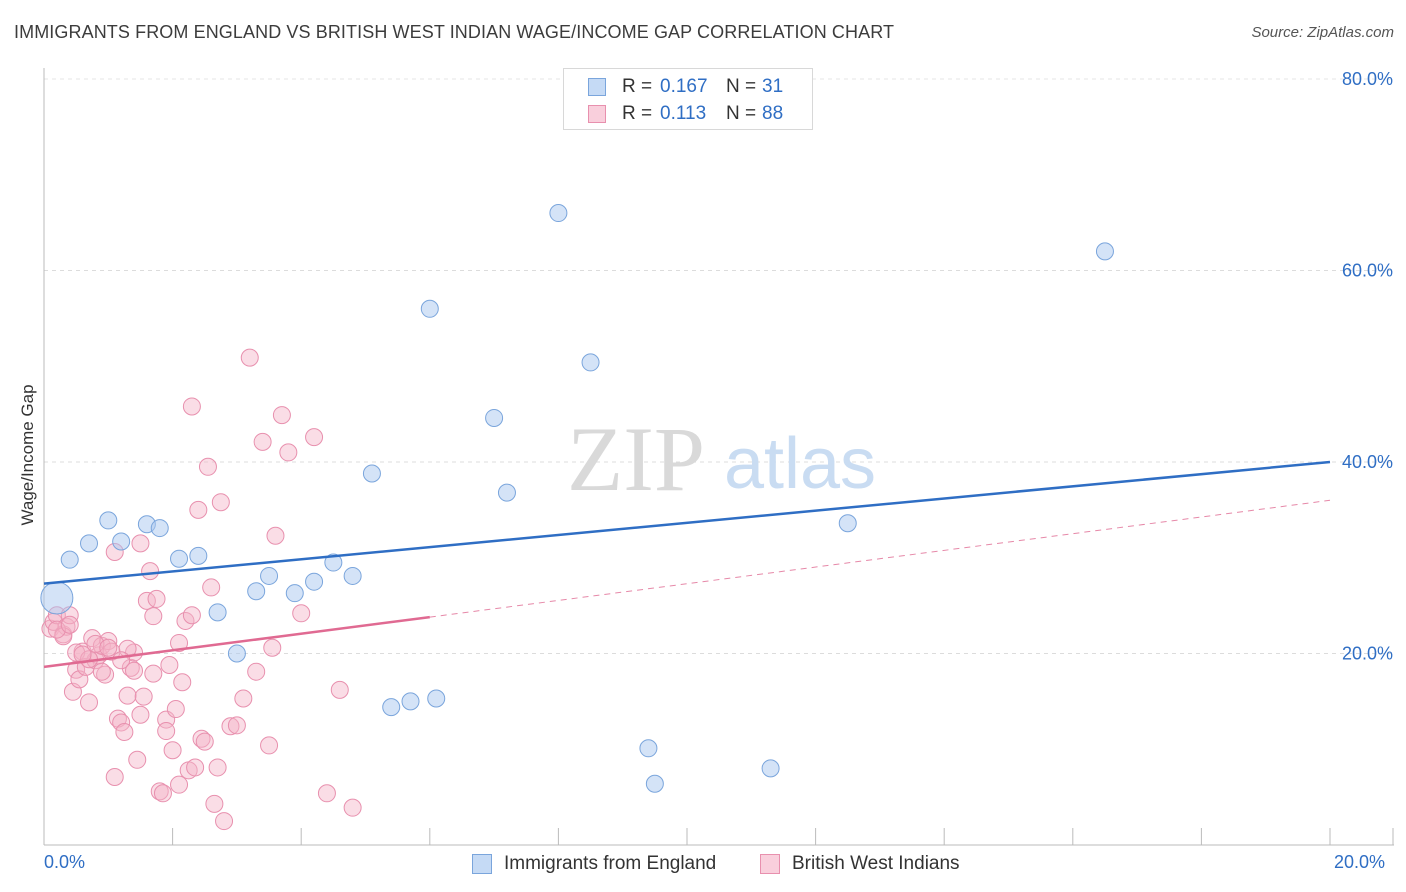  What do you see at coordinates (597, 114) in the screenshot?
I see `legend-swatch-pink` at bounding box center [597, 114].